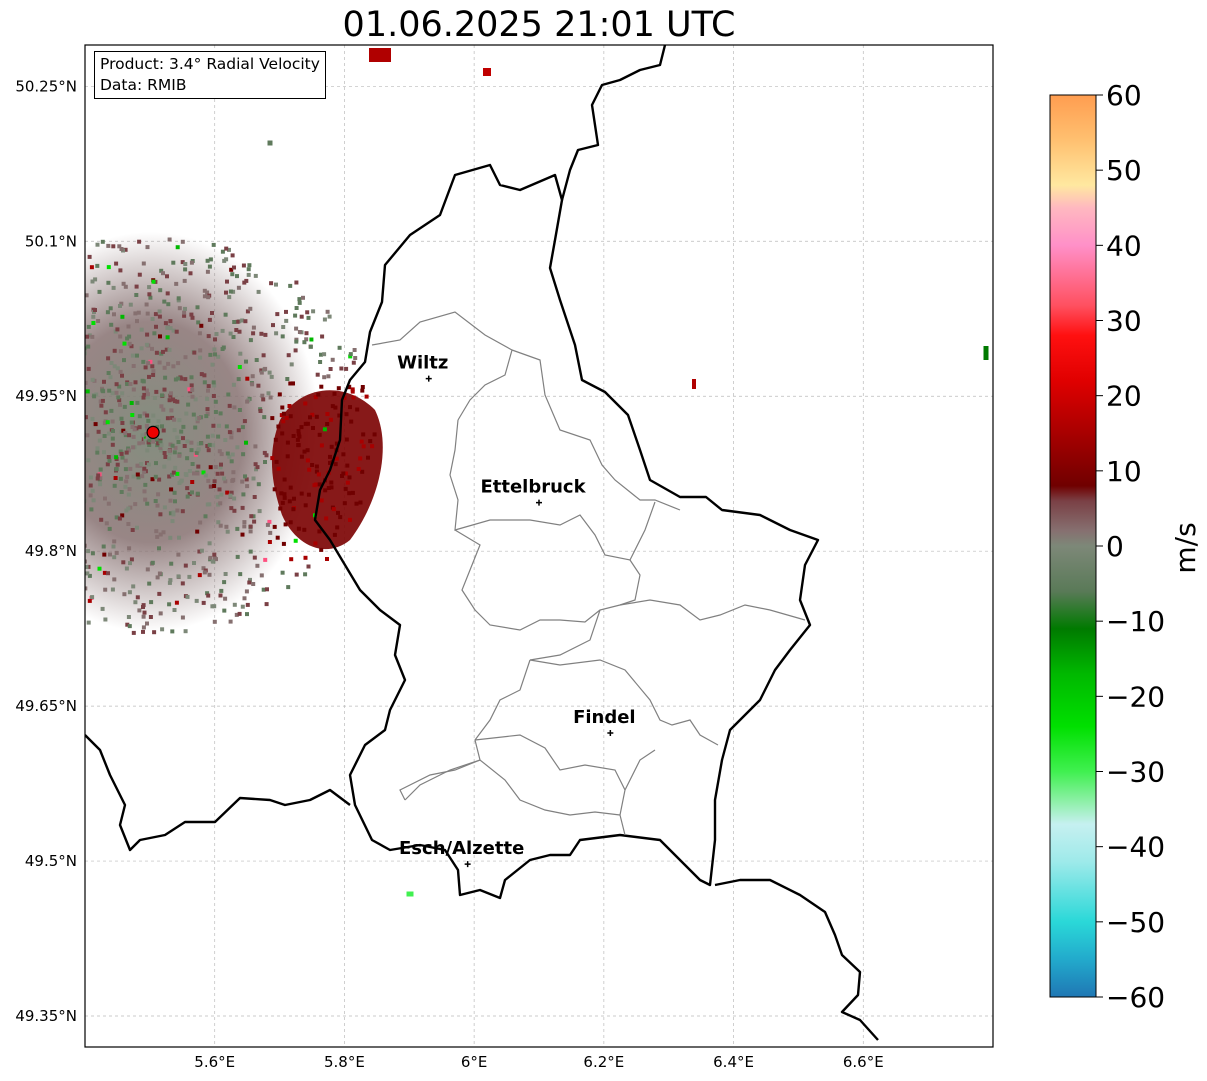  Describe the element at coordinates (863, 1062) in the screenshot. I see `lon-tick-label: 6.6°E` at that location.